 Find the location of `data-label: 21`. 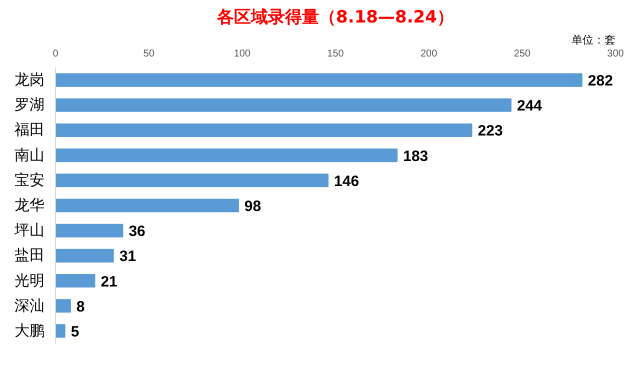

data-label: 21 is located at coordinates (109, 281).